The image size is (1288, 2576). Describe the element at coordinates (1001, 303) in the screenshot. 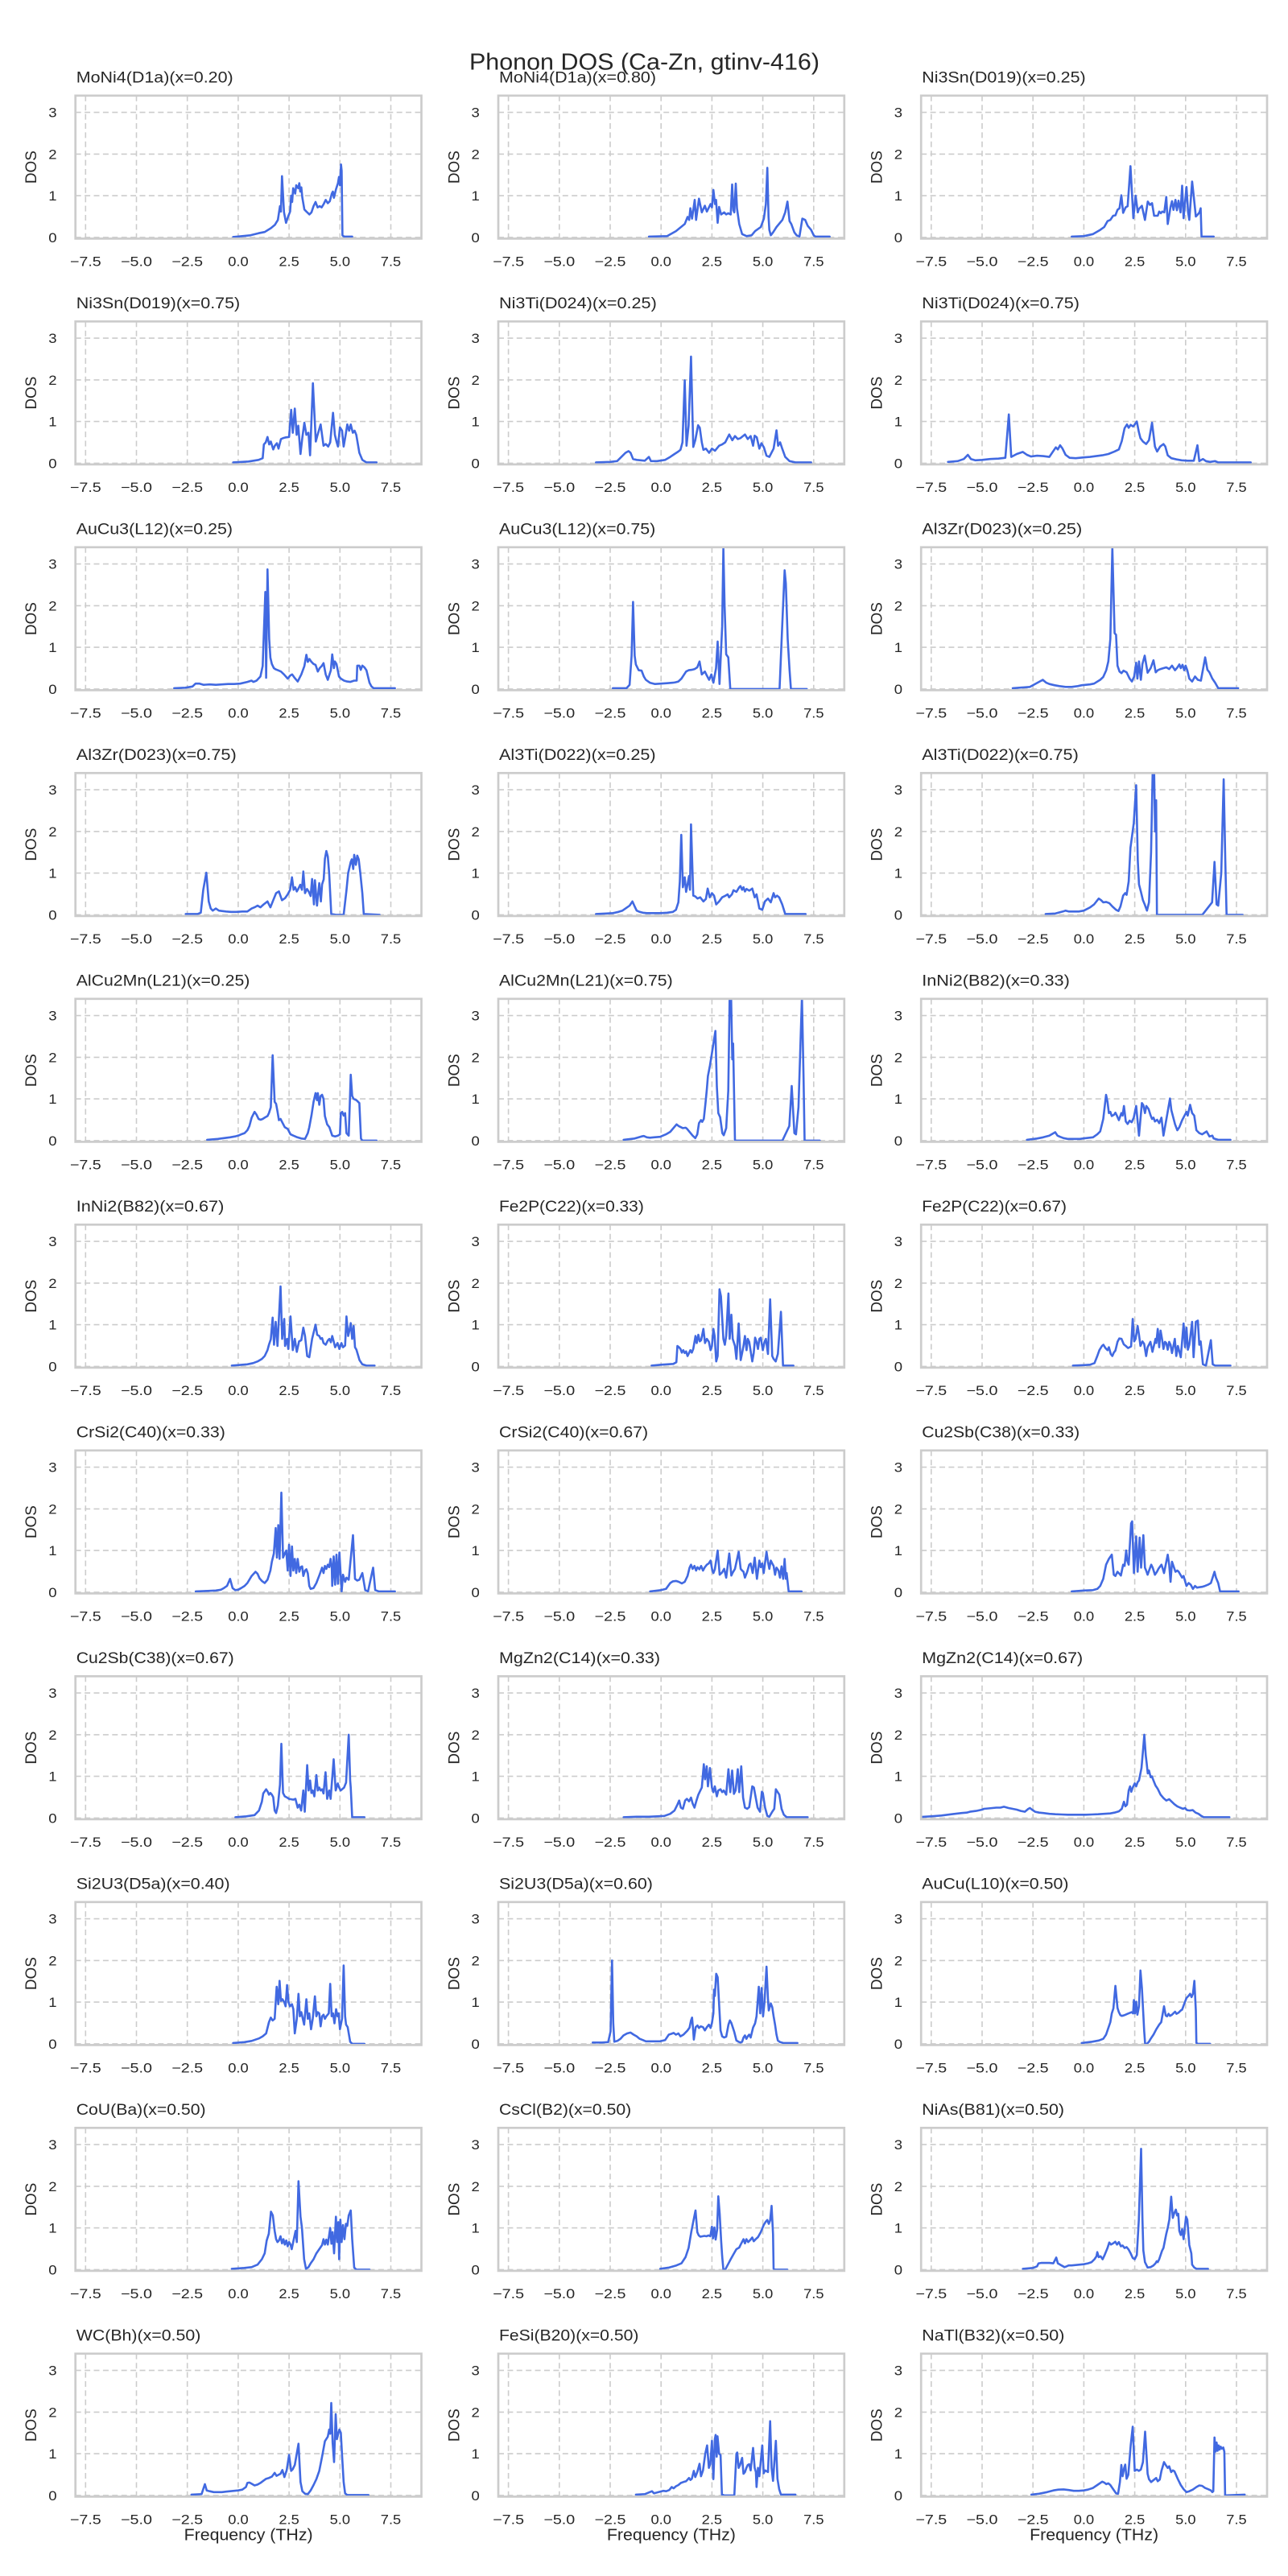

I see `svg-text: Ni3Ti(D024)(x=0.75)` at that location.